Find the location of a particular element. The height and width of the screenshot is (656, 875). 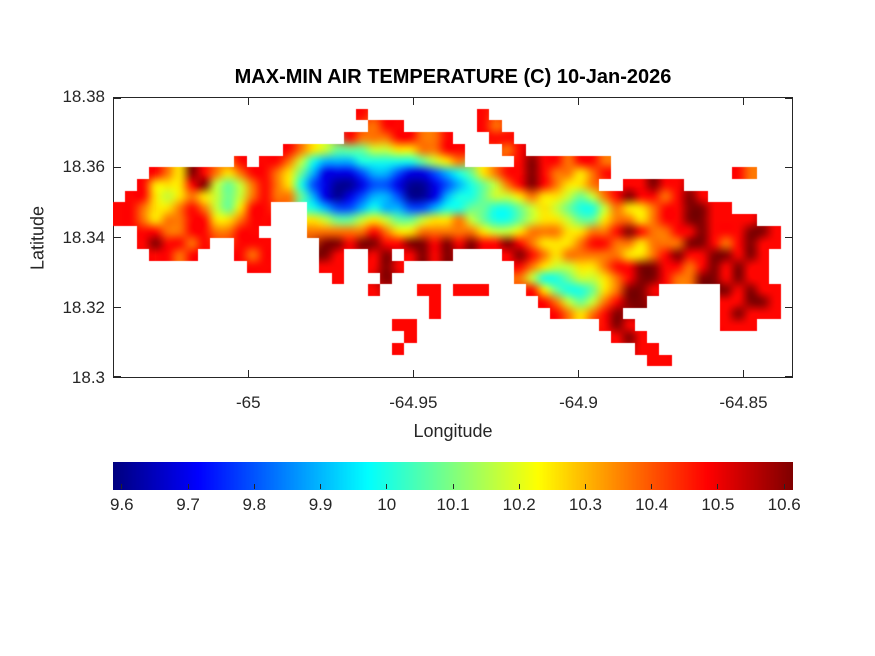

colorbar-tick-label: 9.7 is located at coordinates (188, 504).